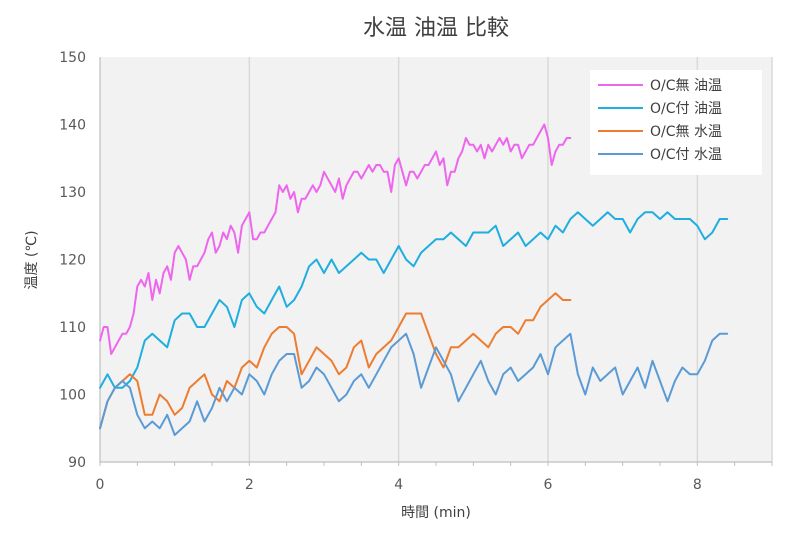 The width and height of the screenshot is (800, 538). Describe the element at coordinates (77, 463) in the screenshot. I see `y-tick-label: 90` at that location.